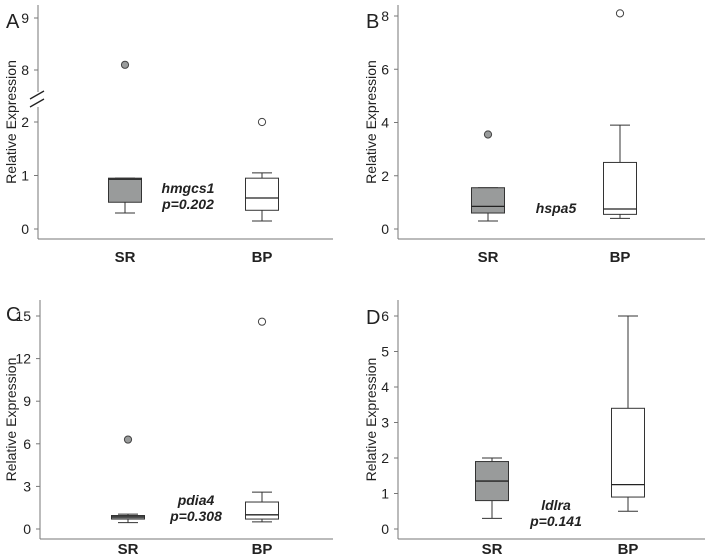 The height and width of the screenshot is (560, 713). I want to click on y-tick-label: 15, so click(23, 316).